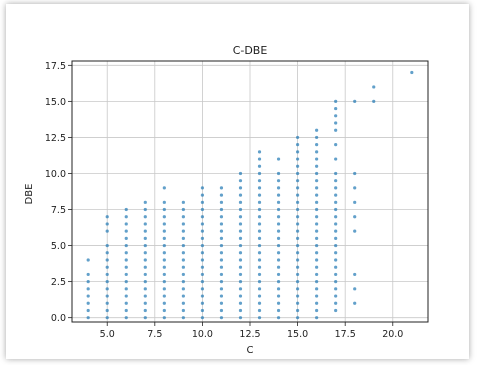 This screenshot has height=365, width=478. Describe the element at coordinates (55, 66) in the screenshot. I see `y-tick-label: 17.5` at that location.